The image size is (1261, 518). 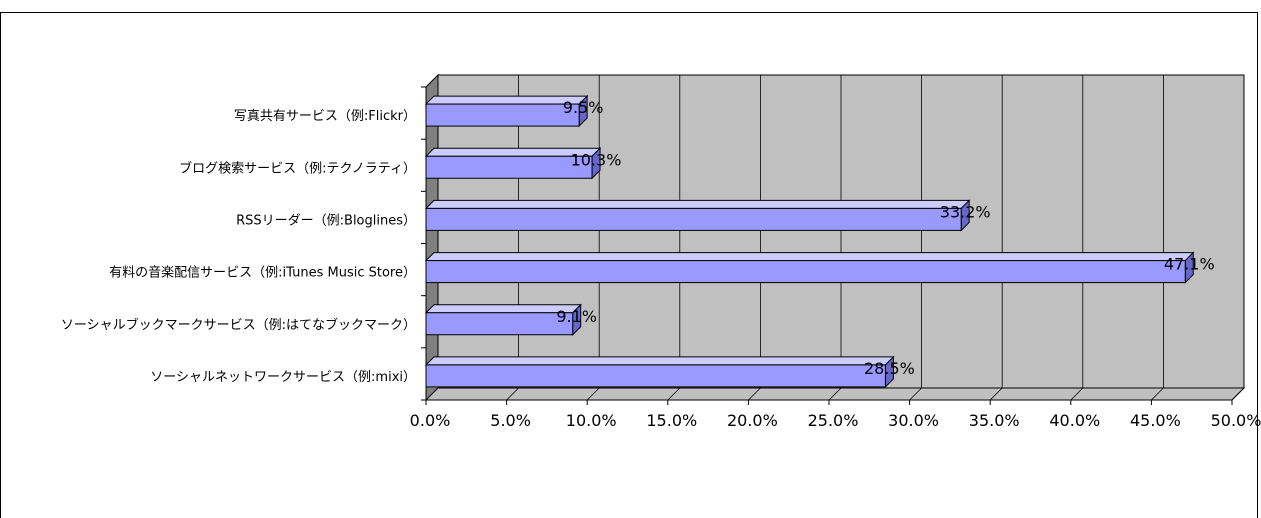 I want to click on x-tick-label: 35.0%, so click(x=994, y=420).